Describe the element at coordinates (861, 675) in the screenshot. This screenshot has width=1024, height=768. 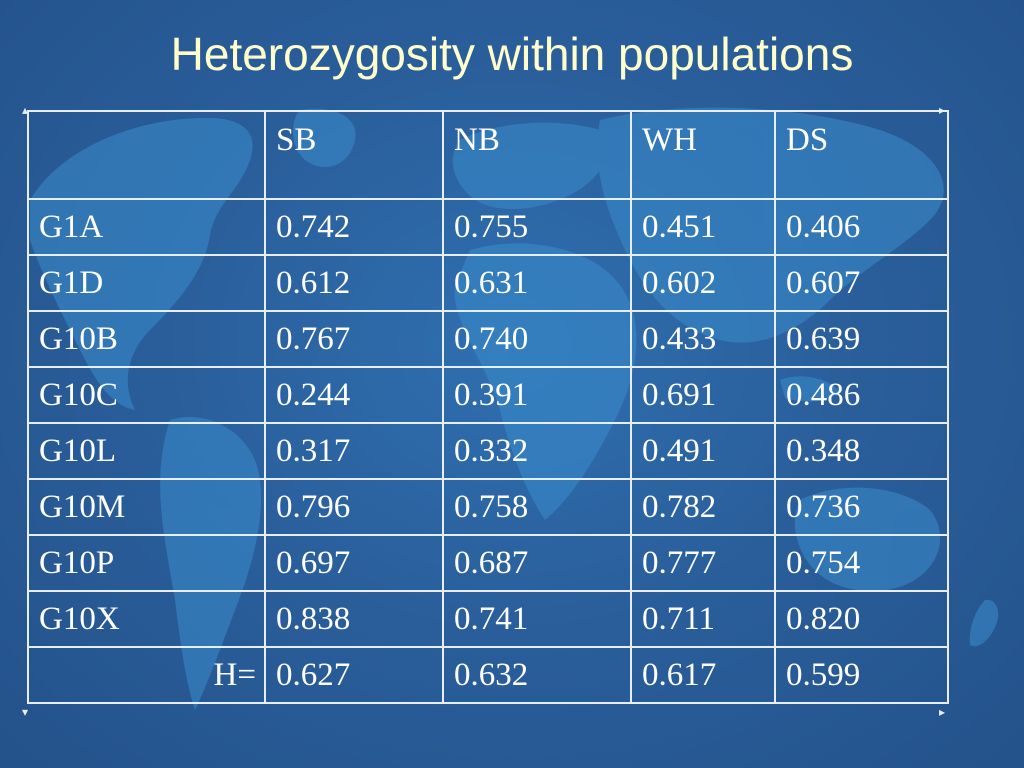
I see `summary-cell: 0.599` at that location.